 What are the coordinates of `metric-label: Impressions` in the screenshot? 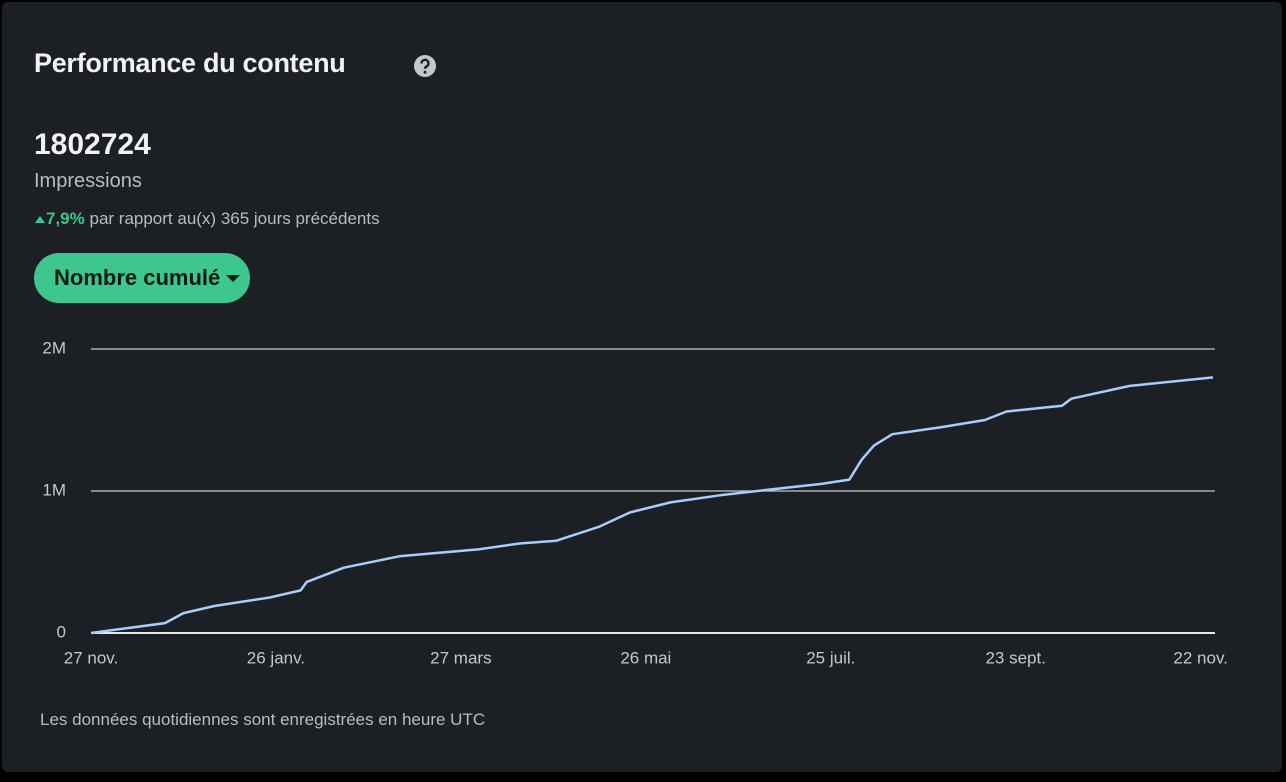 It's located at (88, 181).